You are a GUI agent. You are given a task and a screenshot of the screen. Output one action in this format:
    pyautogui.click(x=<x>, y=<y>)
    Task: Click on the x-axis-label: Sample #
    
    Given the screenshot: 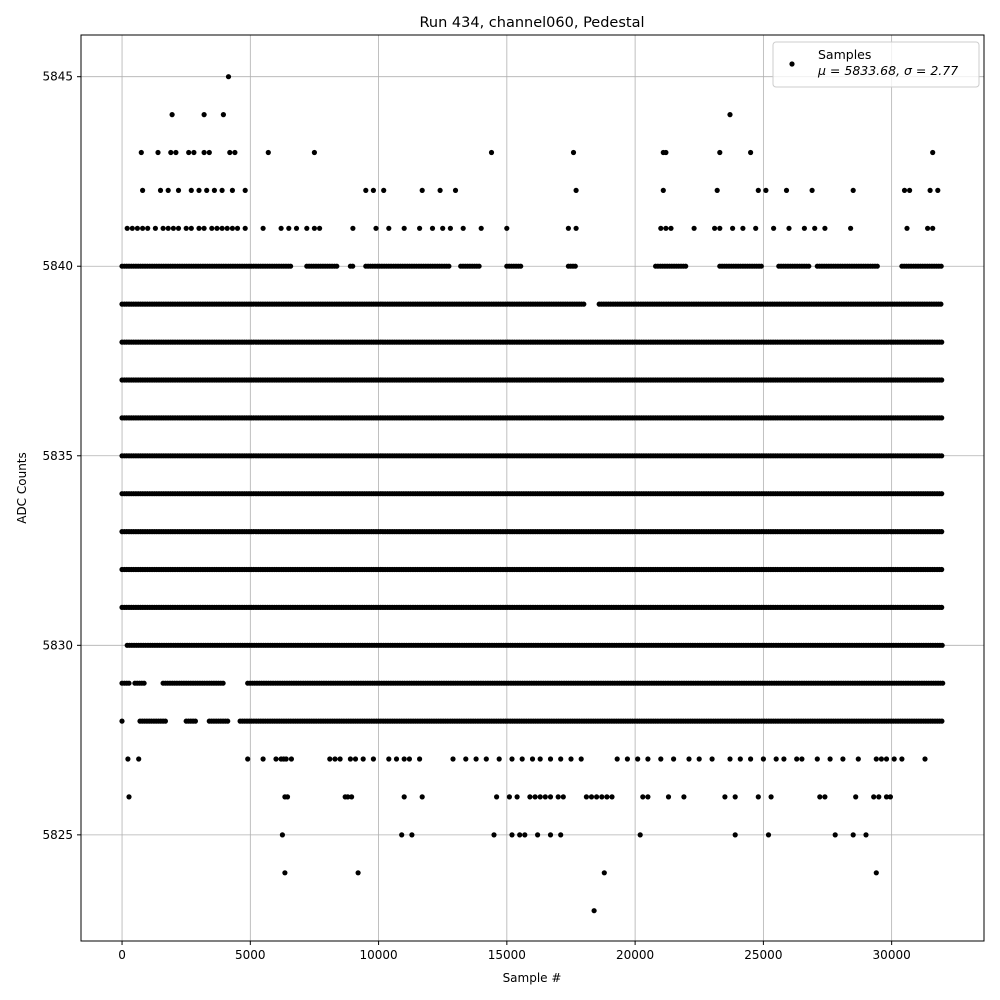 What is the action you would take?
    pyautogui.click(x=532, y=978)
    